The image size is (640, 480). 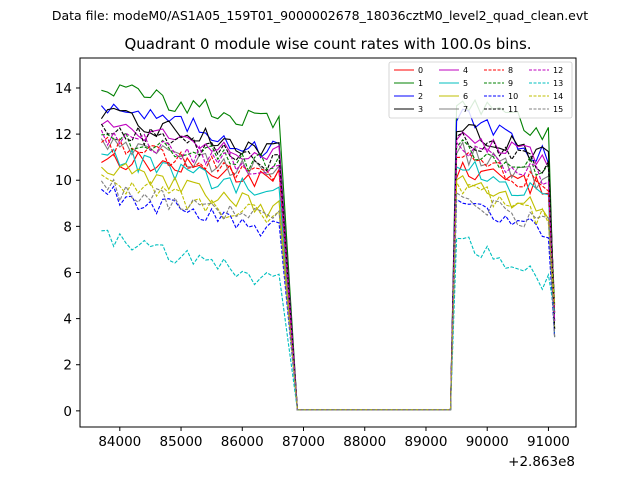 What do you see at coordinates (425, 442) in the screenshot?
I see `x-tick-label: 89000` at bounding box center [425, 442].